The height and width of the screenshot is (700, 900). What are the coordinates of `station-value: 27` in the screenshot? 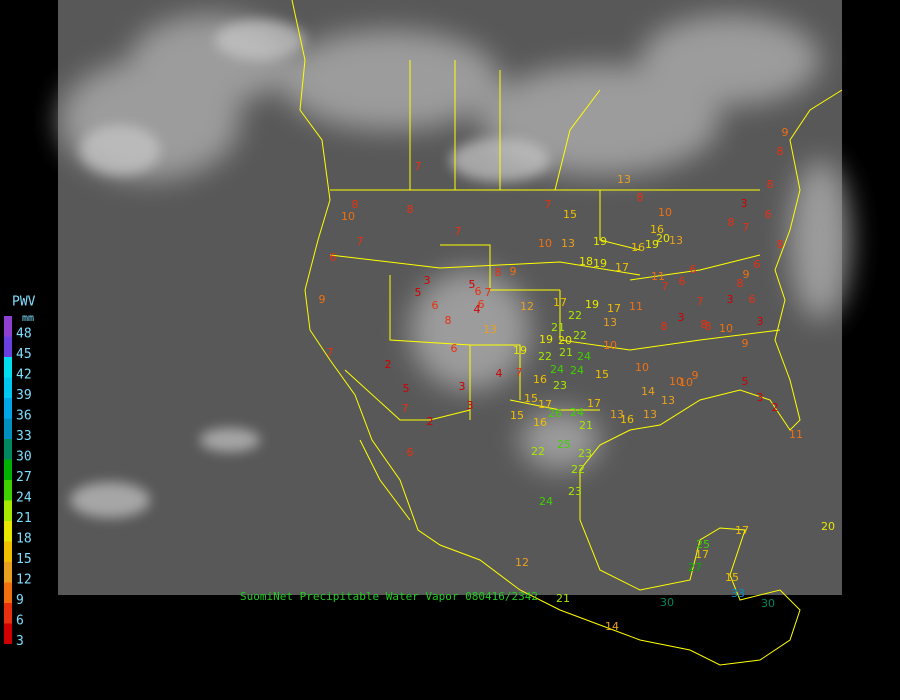 It's located at (695, 567).